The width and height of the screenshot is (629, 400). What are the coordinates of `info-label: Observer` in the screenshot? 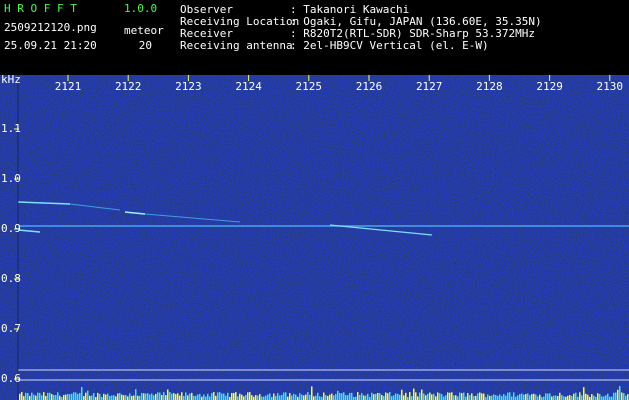 It's located at (206, 9).